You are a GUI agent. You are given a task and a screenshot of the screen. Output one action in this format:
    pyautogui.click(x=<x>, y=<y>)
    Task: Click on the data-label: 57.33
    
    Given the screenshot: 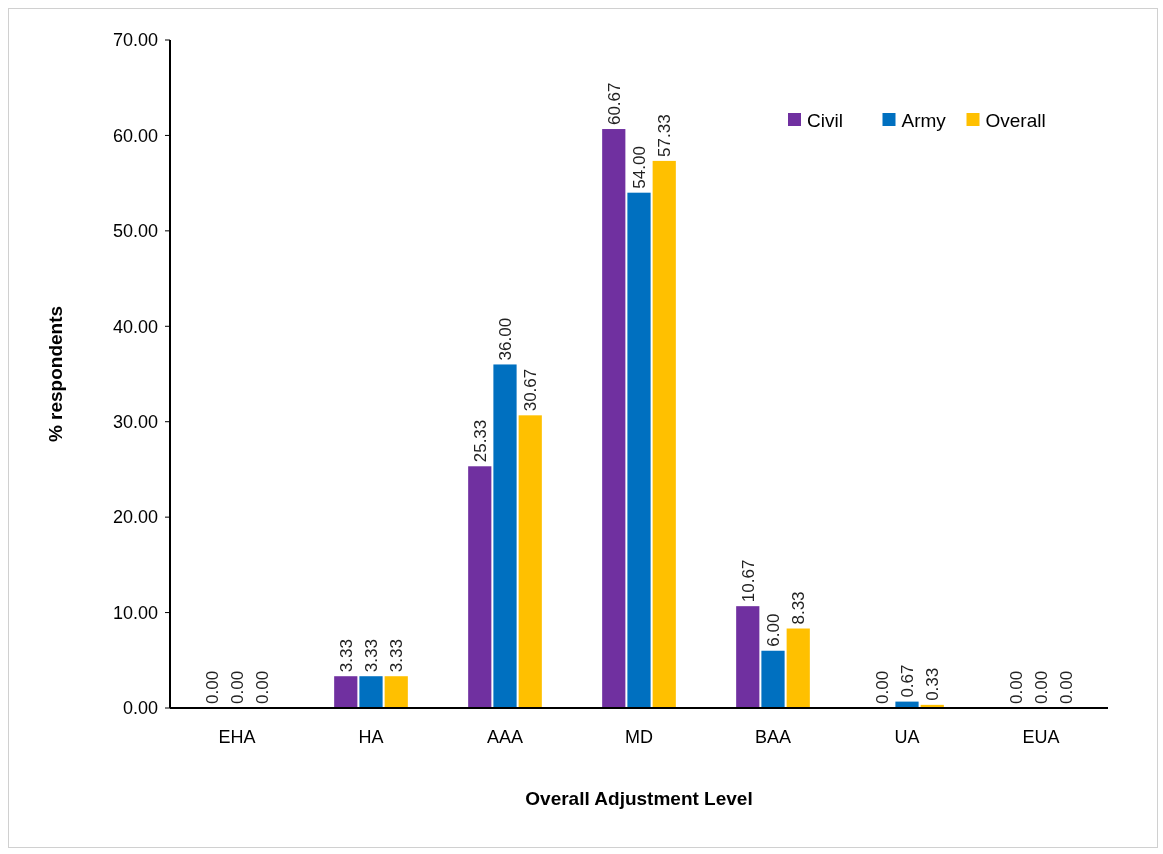 What is the action you would take?
    pyautogui.click(x=665, y=135)
    